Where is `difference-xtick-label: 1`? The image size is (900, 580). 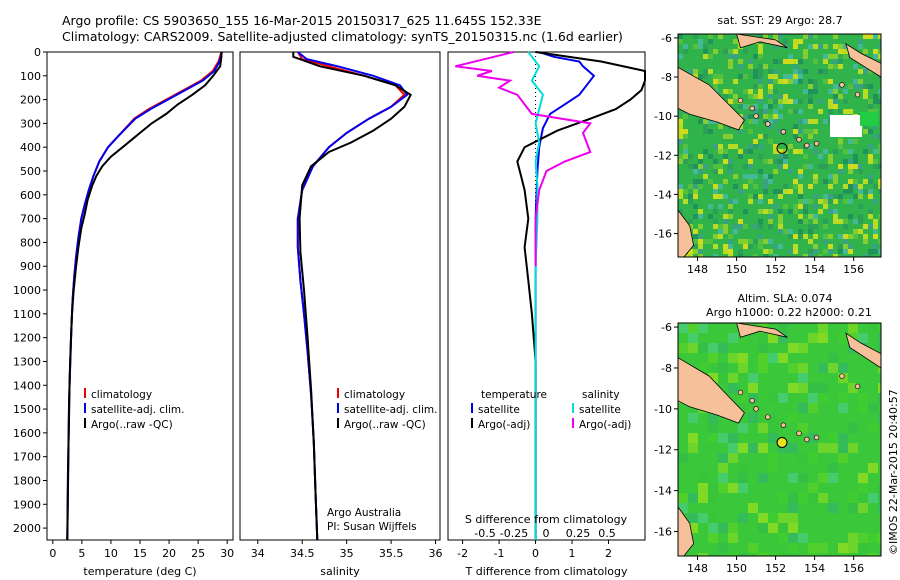
difference-xtick-label: 1 is located at coordinates (572, 553).